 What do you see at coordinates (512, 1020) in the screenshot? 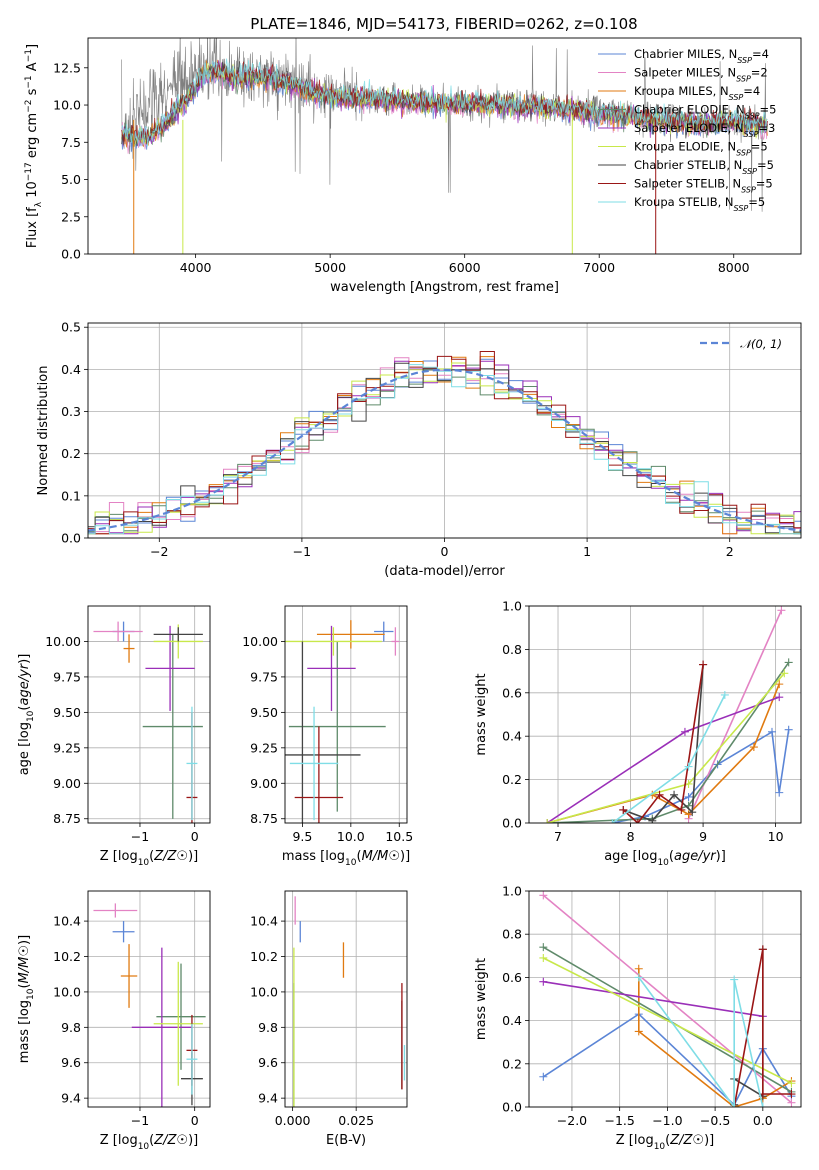
I see `y-tick-label: 0.4` at bounding box center [512, 1020].